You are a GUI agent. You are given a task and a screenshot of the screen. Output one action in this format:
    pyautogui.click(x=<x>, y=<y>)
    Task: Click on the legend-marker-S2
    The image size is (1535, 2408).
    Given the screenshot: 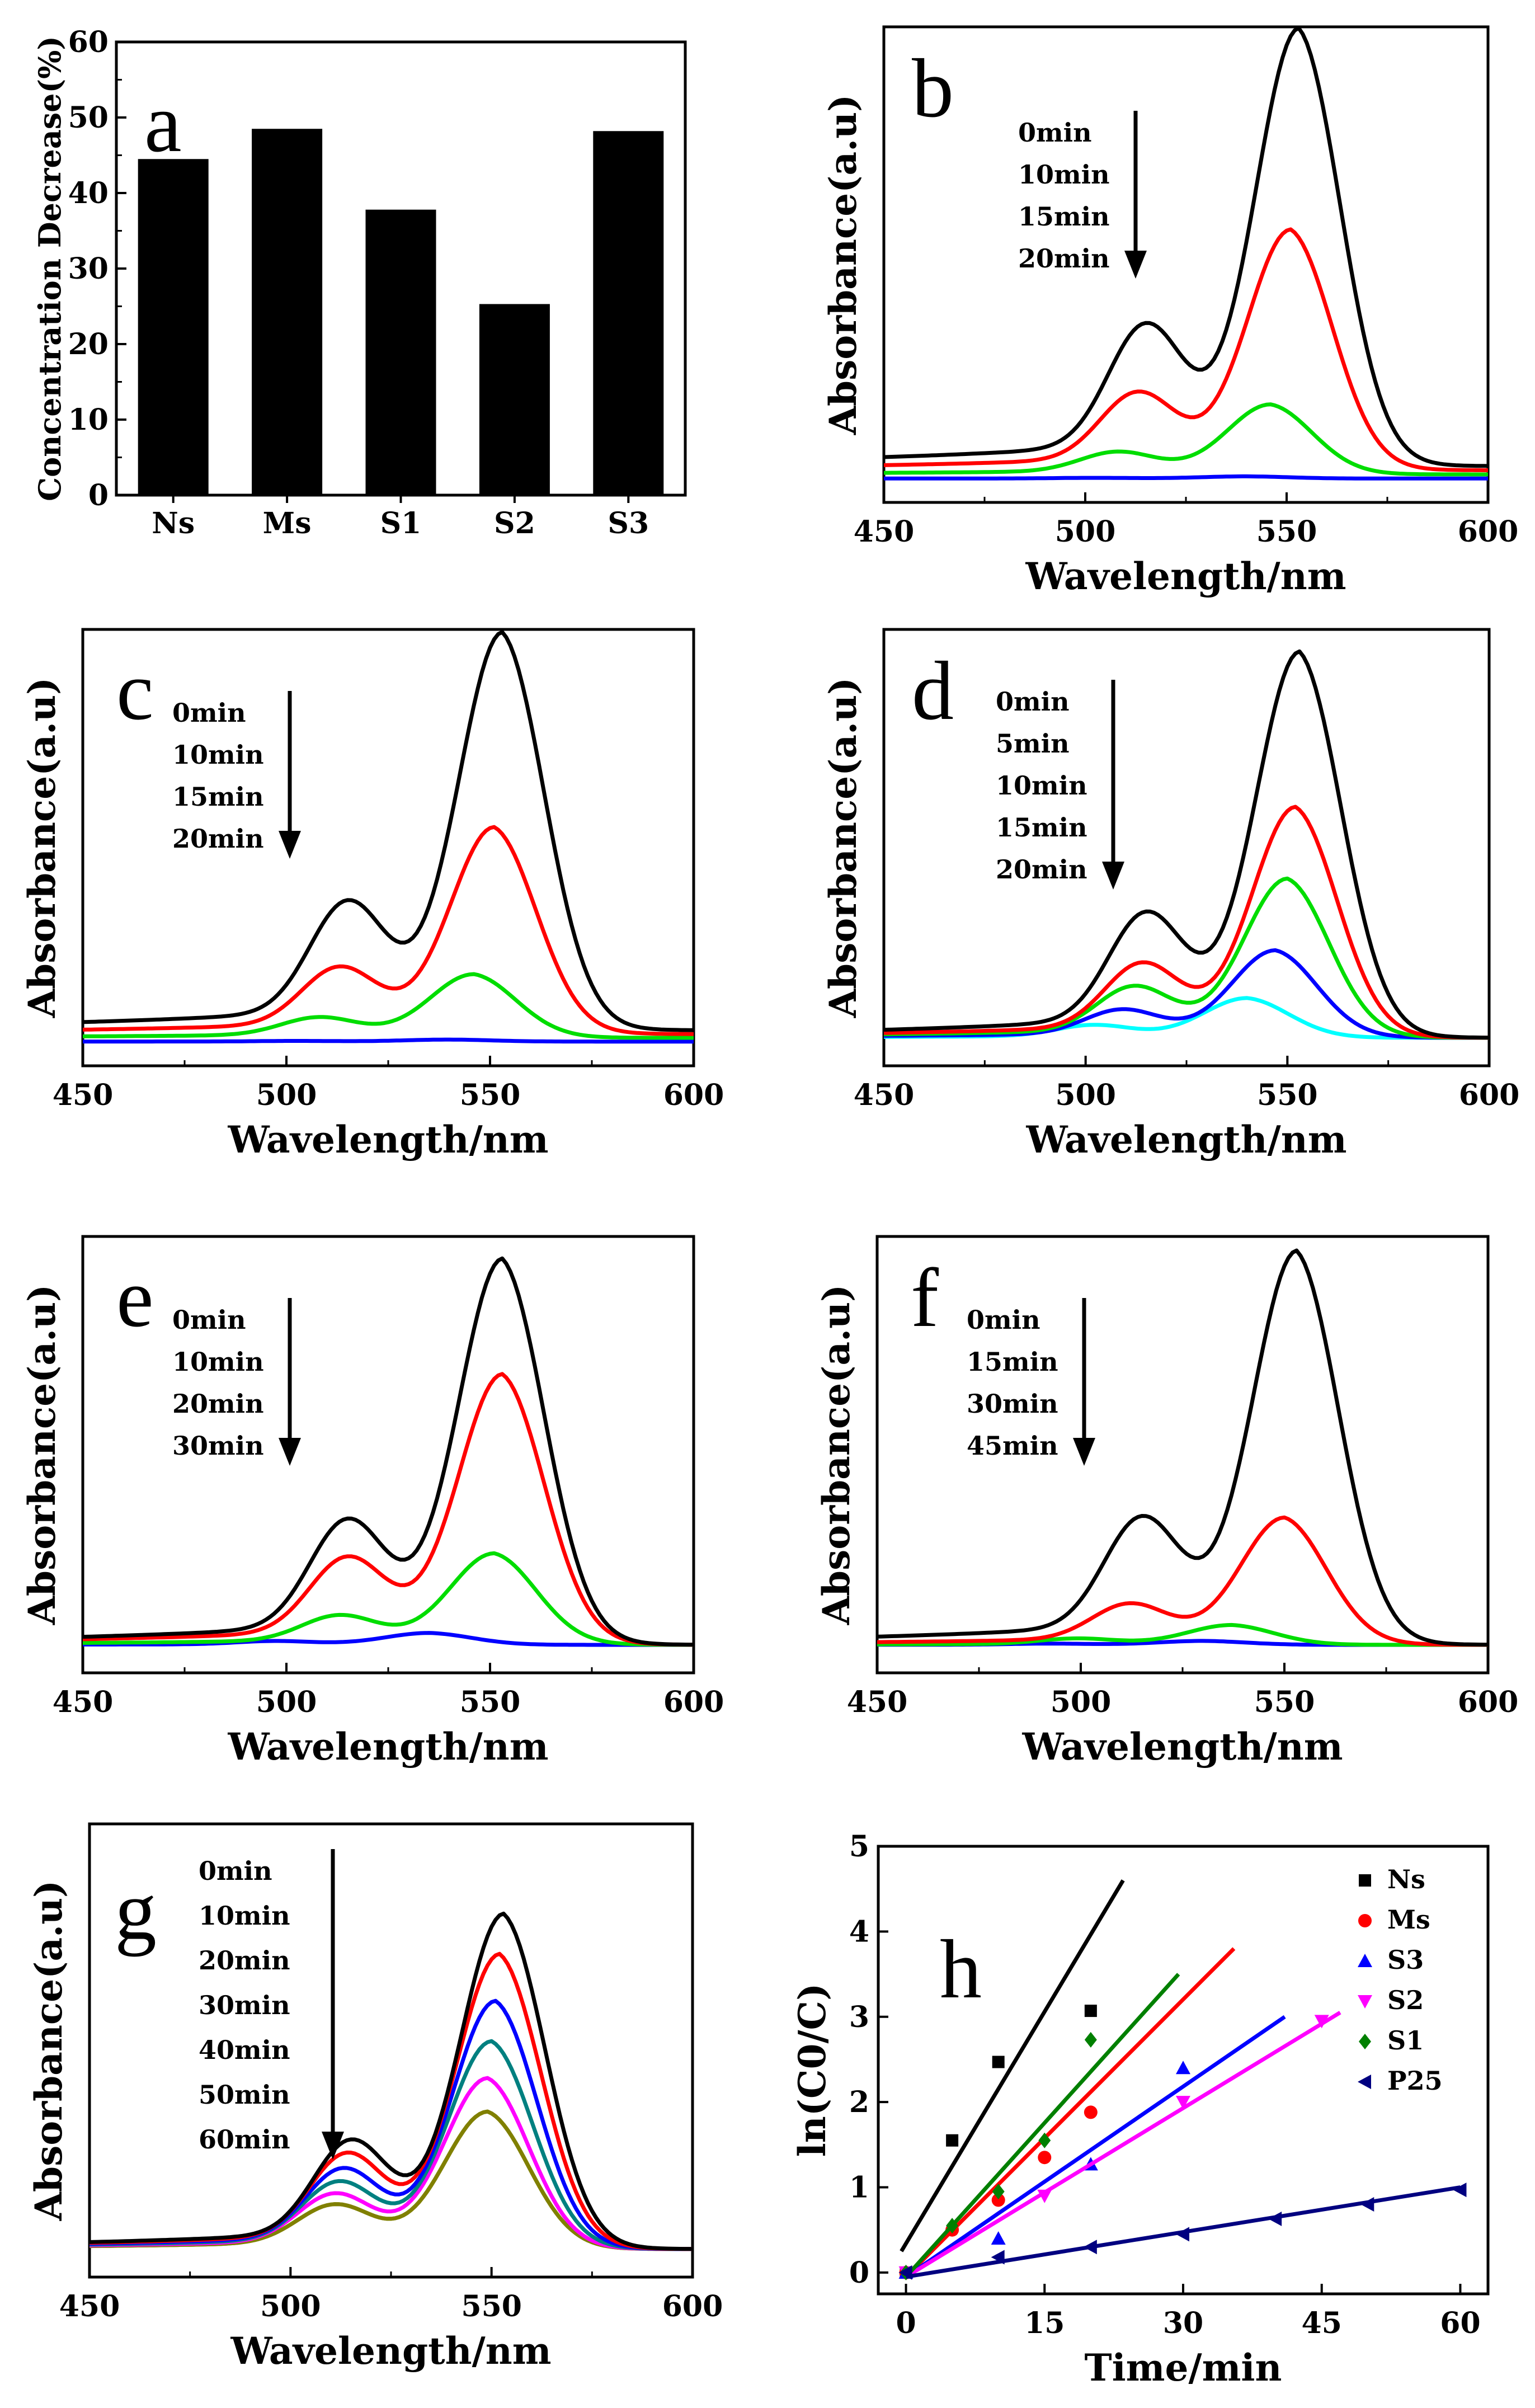 What is the action you would take?
    pyautogui.click(x=1365, y=2002)
    